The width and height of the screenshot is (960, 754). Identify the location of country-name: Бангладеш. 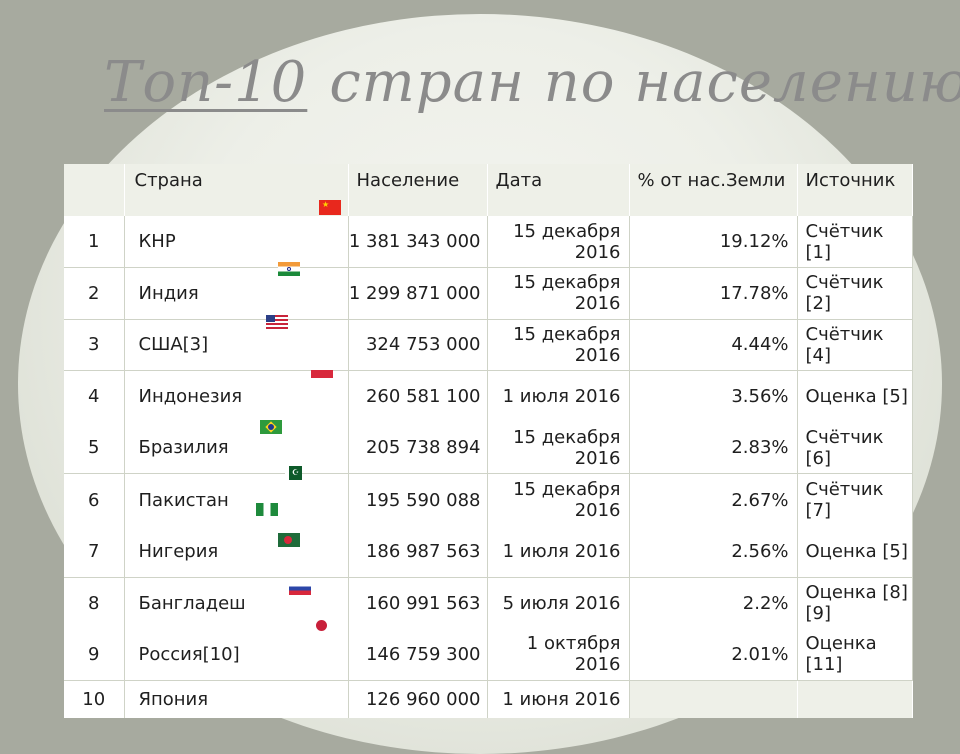
(236, 603).